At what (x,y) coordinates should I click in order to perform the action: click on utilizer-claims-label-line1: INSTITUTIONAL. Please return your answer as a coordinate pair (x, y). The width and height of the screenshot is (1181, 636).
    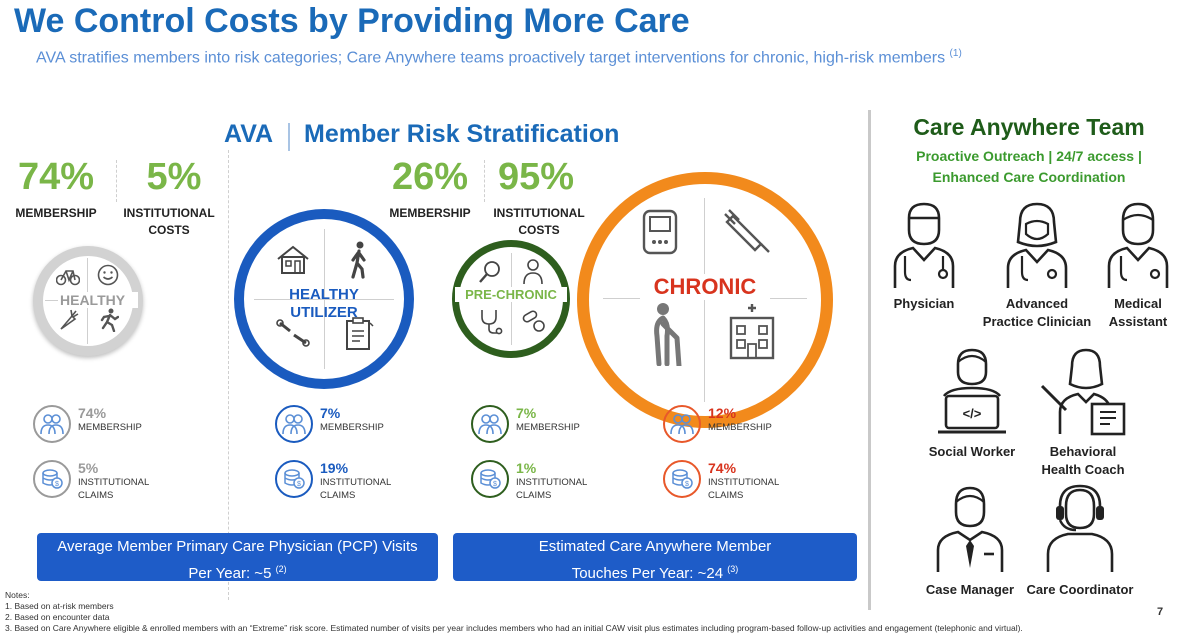
    Looking at the image, I should click on (356, 482).